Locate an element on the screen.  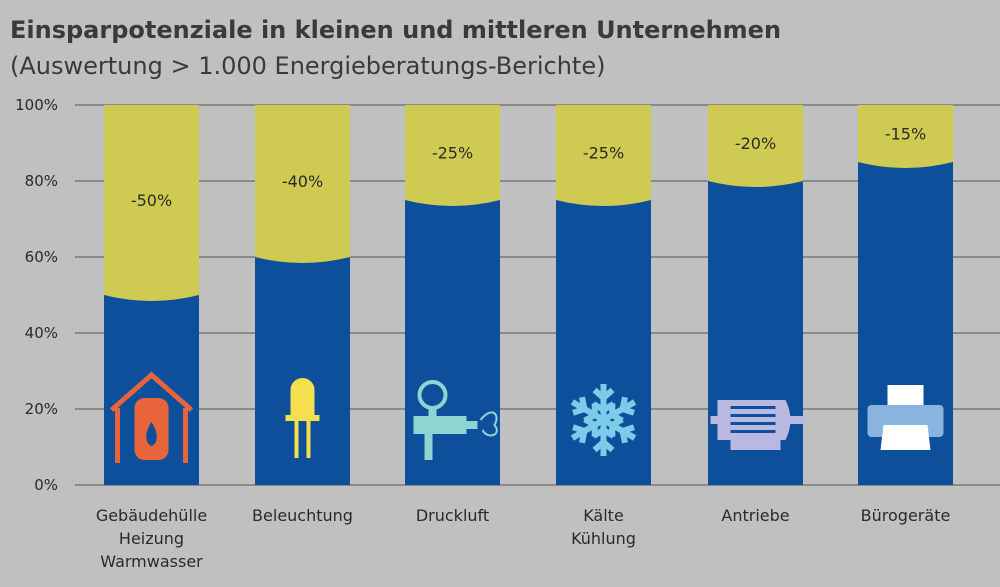
y-tick-label: 80% is located at coordinates (41, 181).